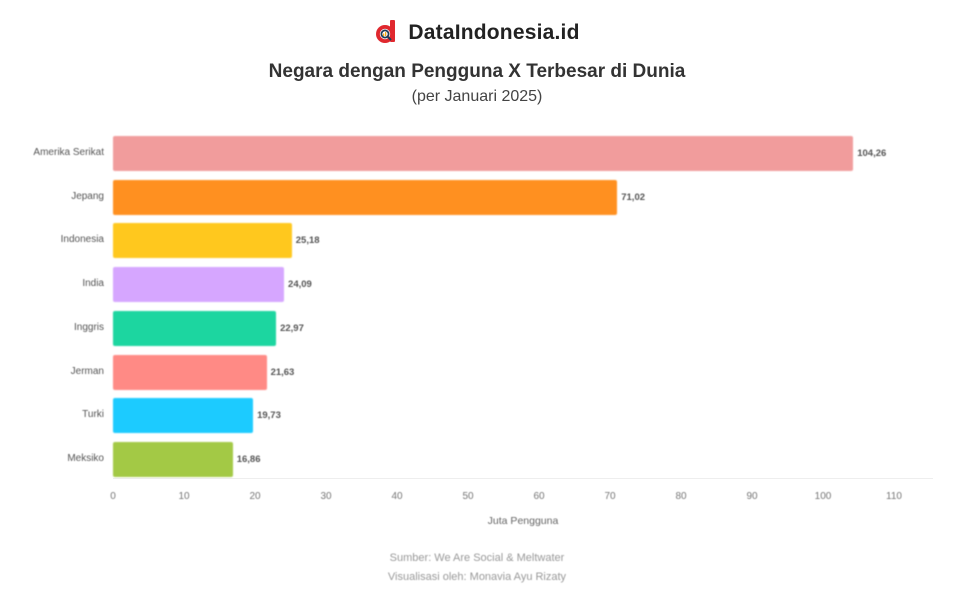  I want to click on category-label: Turki, so click(93, 415).